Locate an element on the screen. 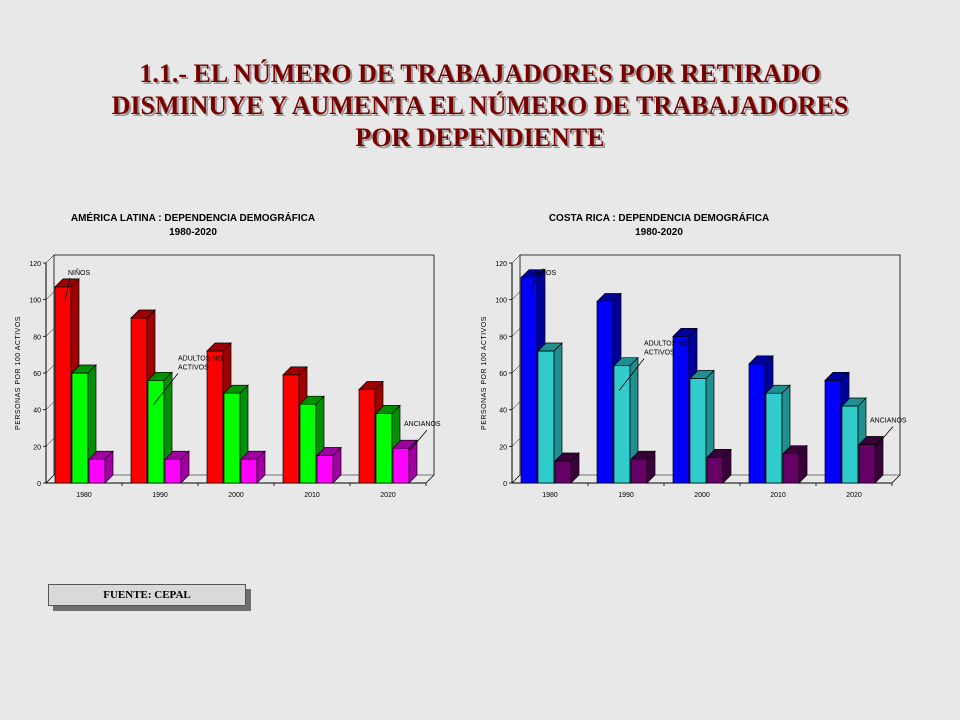 The image size is (960, 720). x-tick-label: 1980 is located at coordinates (550, 495).